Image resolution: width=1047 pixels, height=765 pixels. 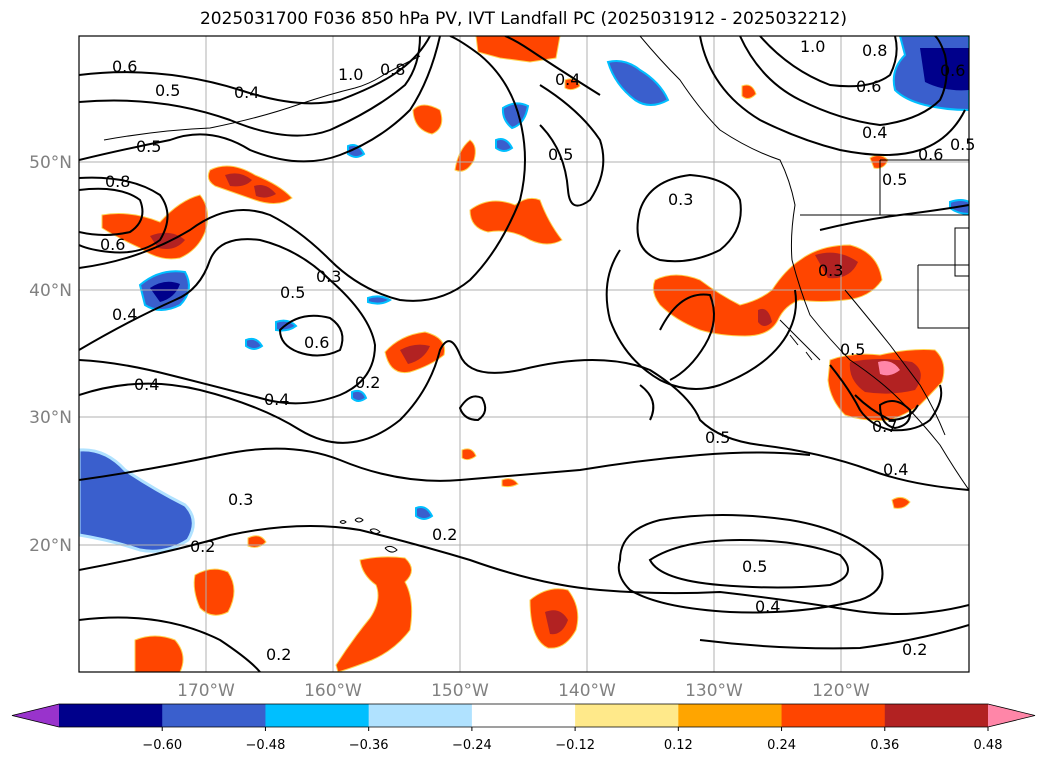 What do you see at coordinates (206, 691) in the screenshot?
I see `lon-tick-label: 170°W` at bounding box center [206, 691].